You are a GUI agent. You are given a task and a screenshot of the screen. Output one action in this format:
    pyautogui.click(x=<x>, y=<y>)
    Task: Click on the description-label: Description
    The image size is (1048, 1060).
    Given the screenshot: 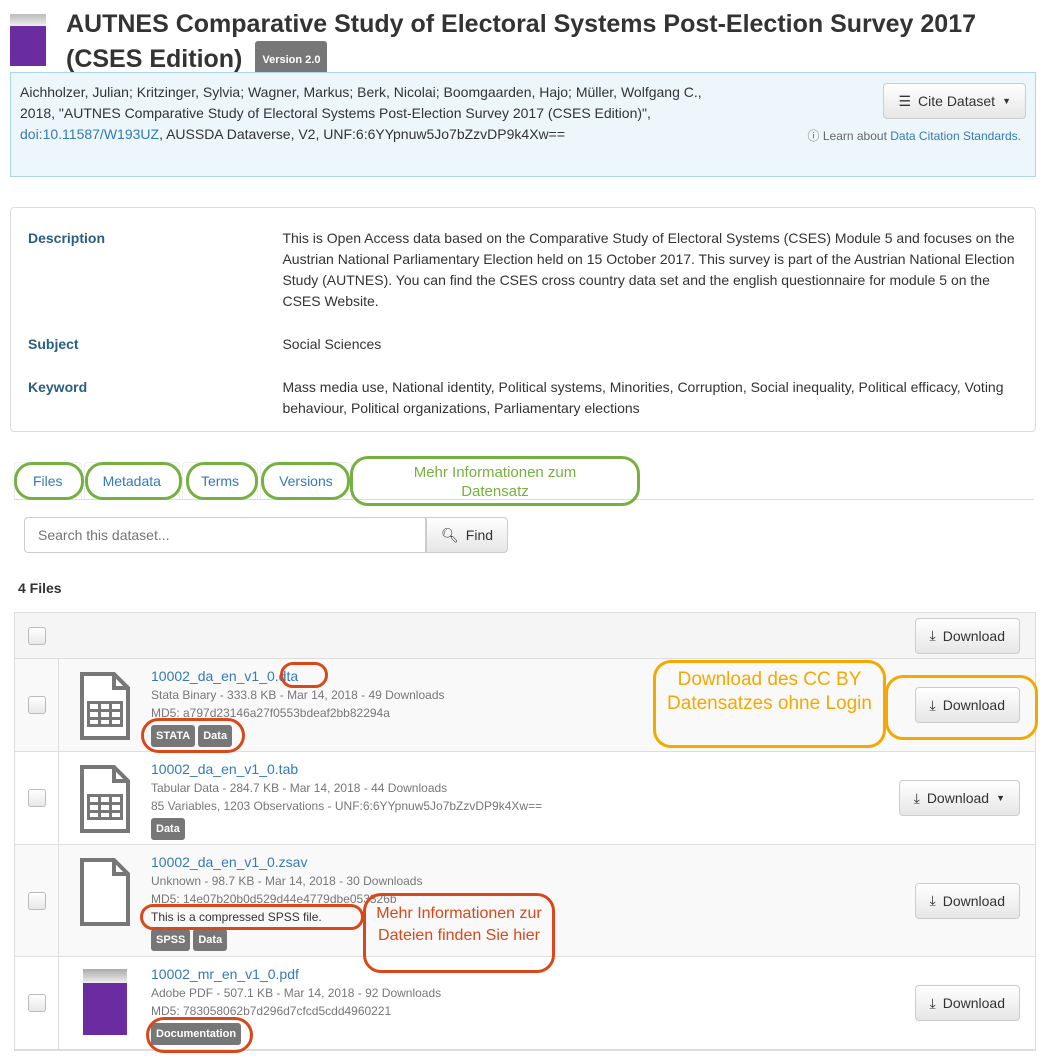 What is the action you would take?
    pyautogui.click(x=67, y=238)
    